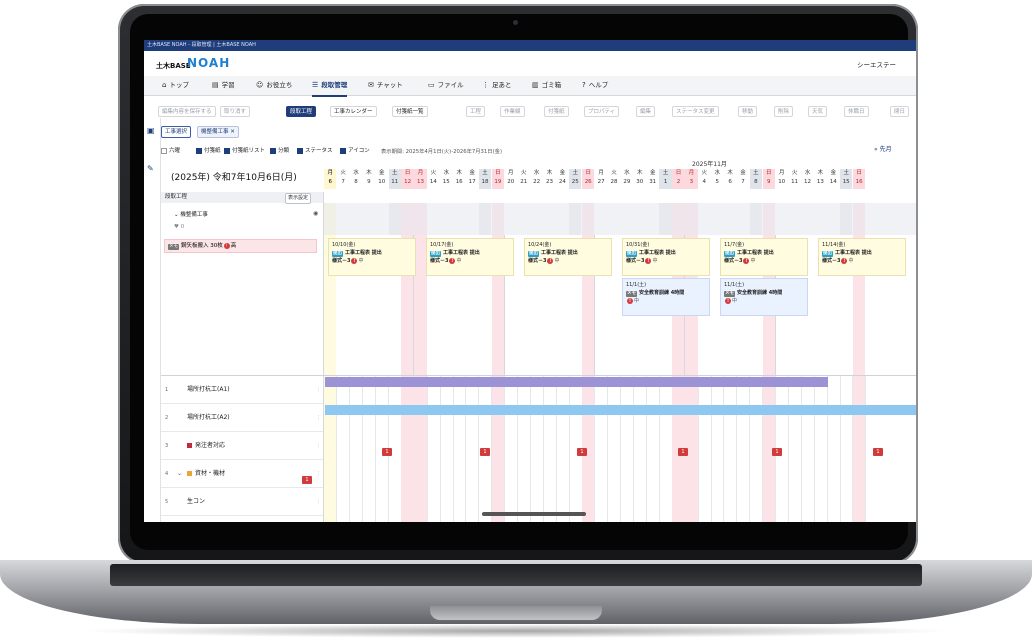  Describe the element at coordinates (588, 179) in the screenshot. I see `day-header-20: 日 26` at that location.